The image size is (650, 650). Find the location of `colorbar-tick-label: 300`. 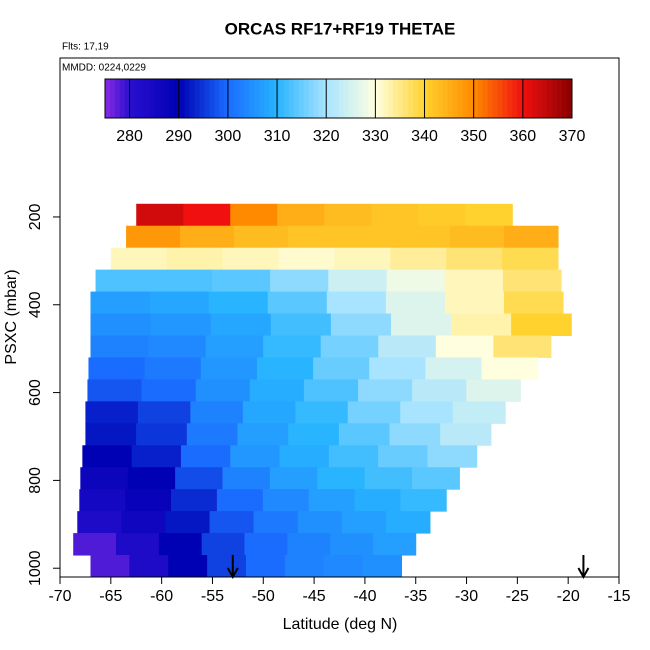

colorbar-tick-label: 300 is located at coordinates (228, 136).